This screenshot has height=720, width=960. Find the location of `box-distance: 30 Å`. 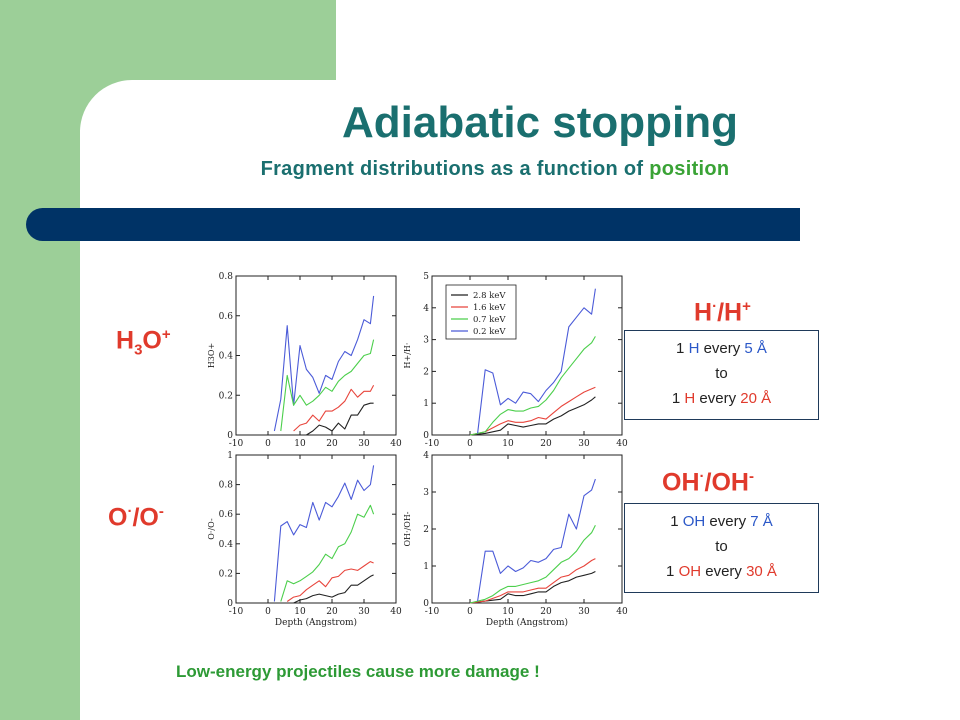

box-distance: 30 Å is located at coordinates (761, 571).